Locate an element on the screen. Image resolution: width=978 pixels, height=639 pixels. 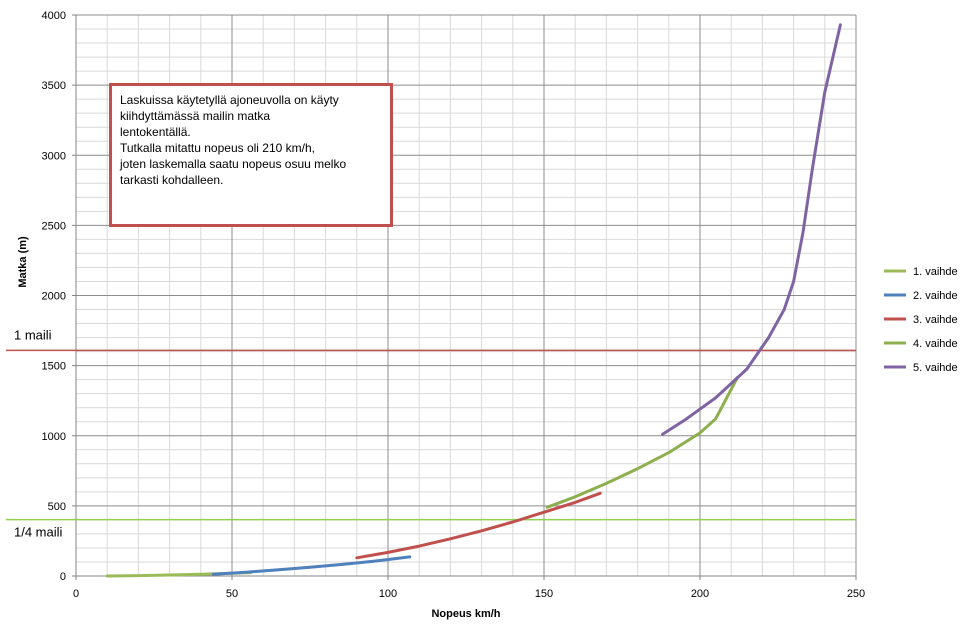
legend-label: 5. vaihde is located at coordinates (935, 368).